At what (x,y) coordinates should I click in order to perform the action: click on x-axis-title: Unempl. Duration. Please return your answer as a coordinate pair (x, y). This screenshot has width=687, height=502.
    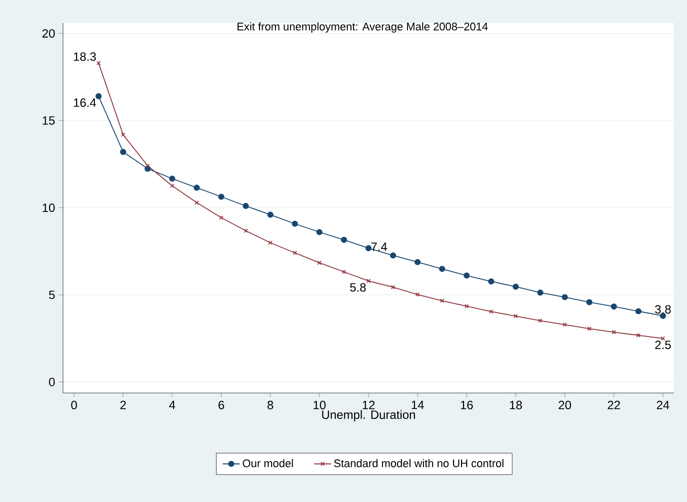
    Looking at the image, I should click on (368, 416).